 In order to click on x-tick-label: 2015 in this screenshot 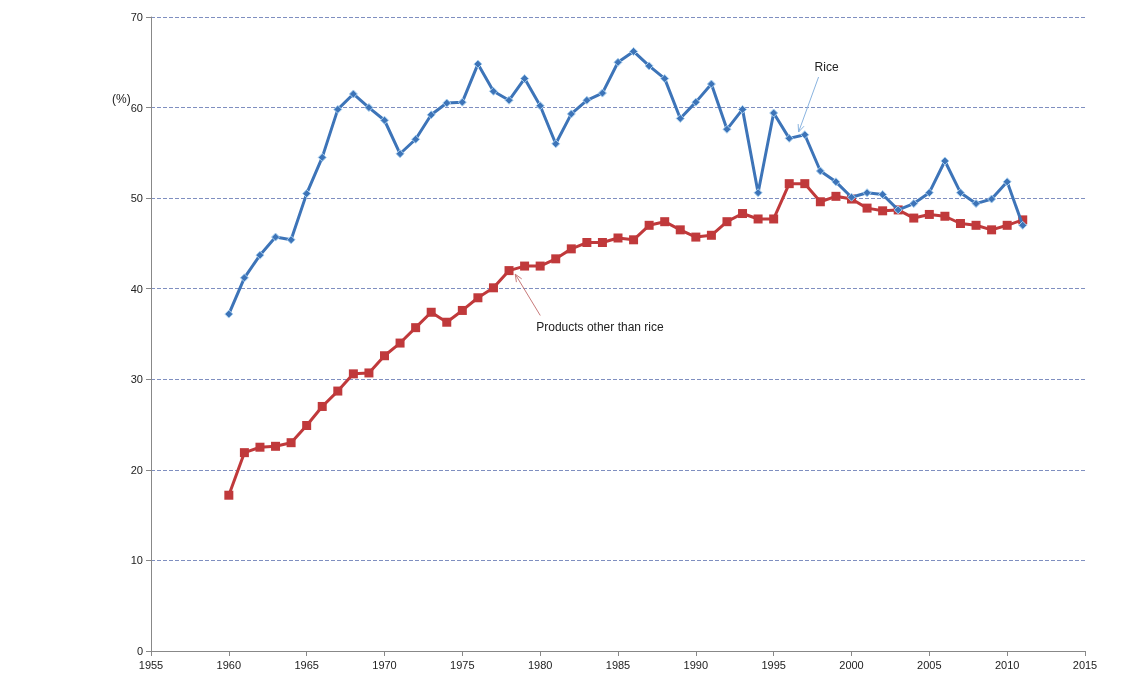, I will do `click(1085, 664)`.